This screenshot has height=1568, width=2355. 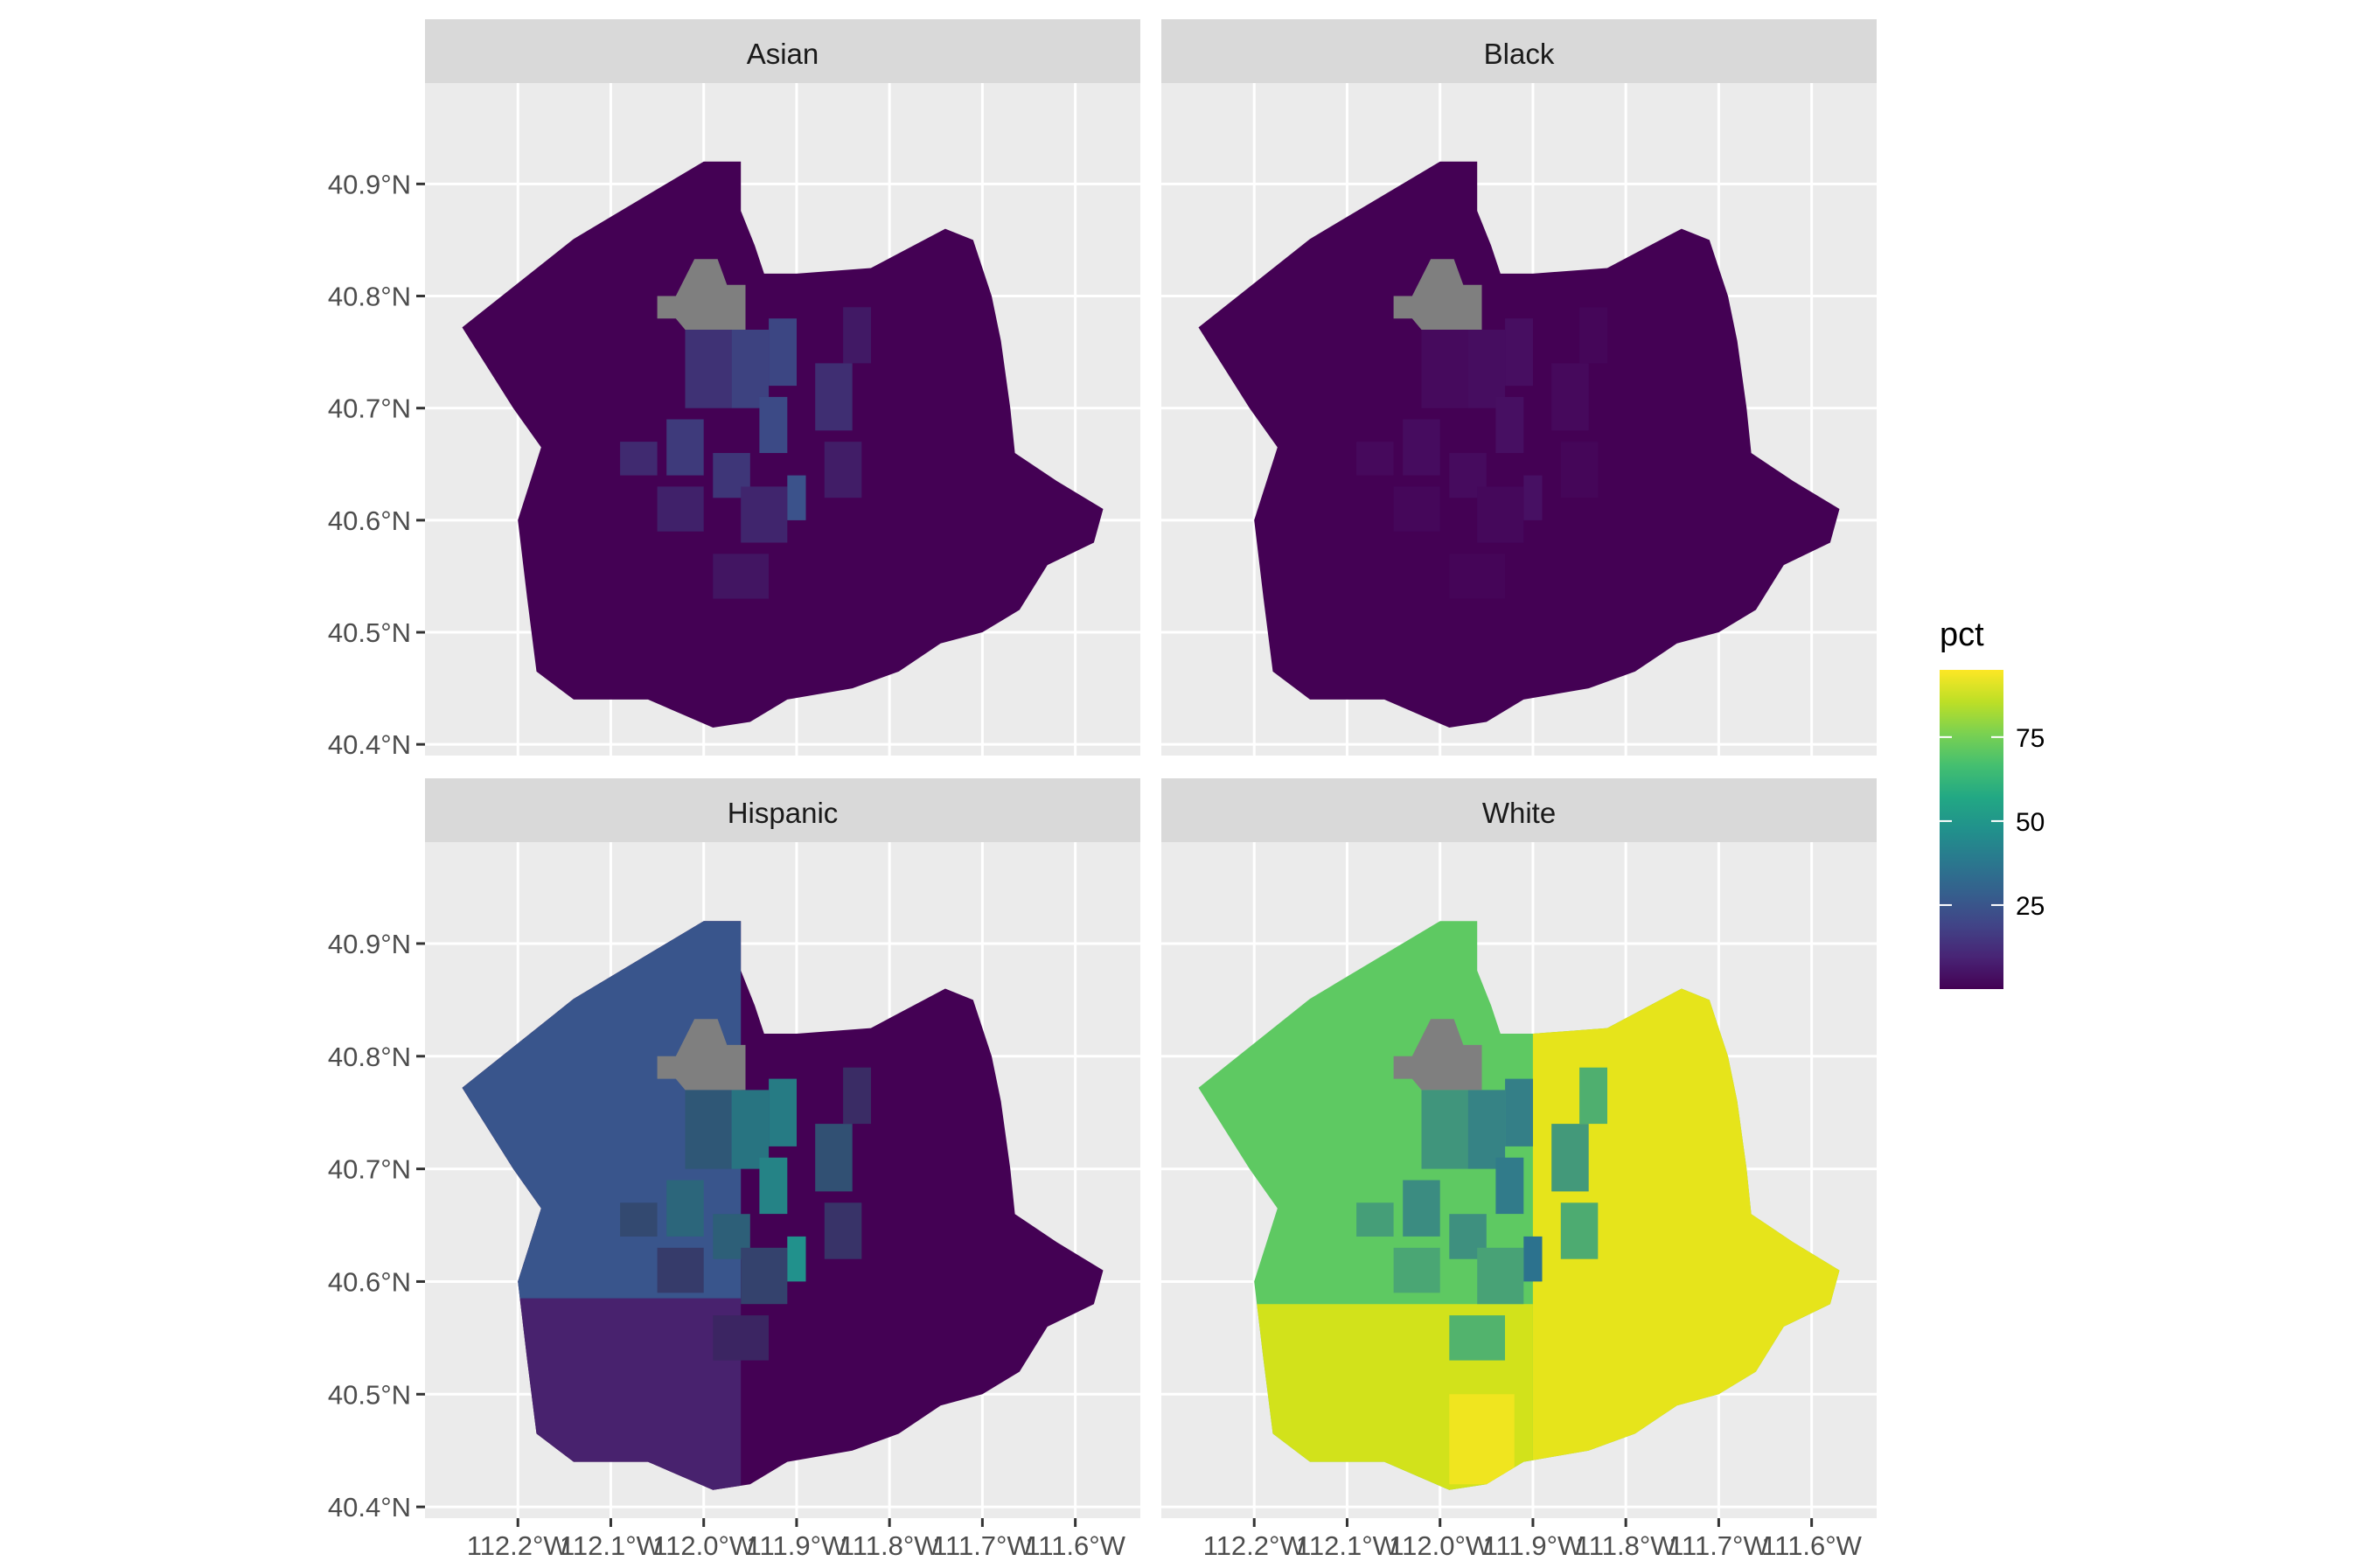 What do you see at coordinates (376, 464) in the screenshot?
I see `y-axis-top-row: 40.4°N 40.5°N 40.6°N 40.7°N 40.8°N 40.9°N` at bounding box center [376, 464].